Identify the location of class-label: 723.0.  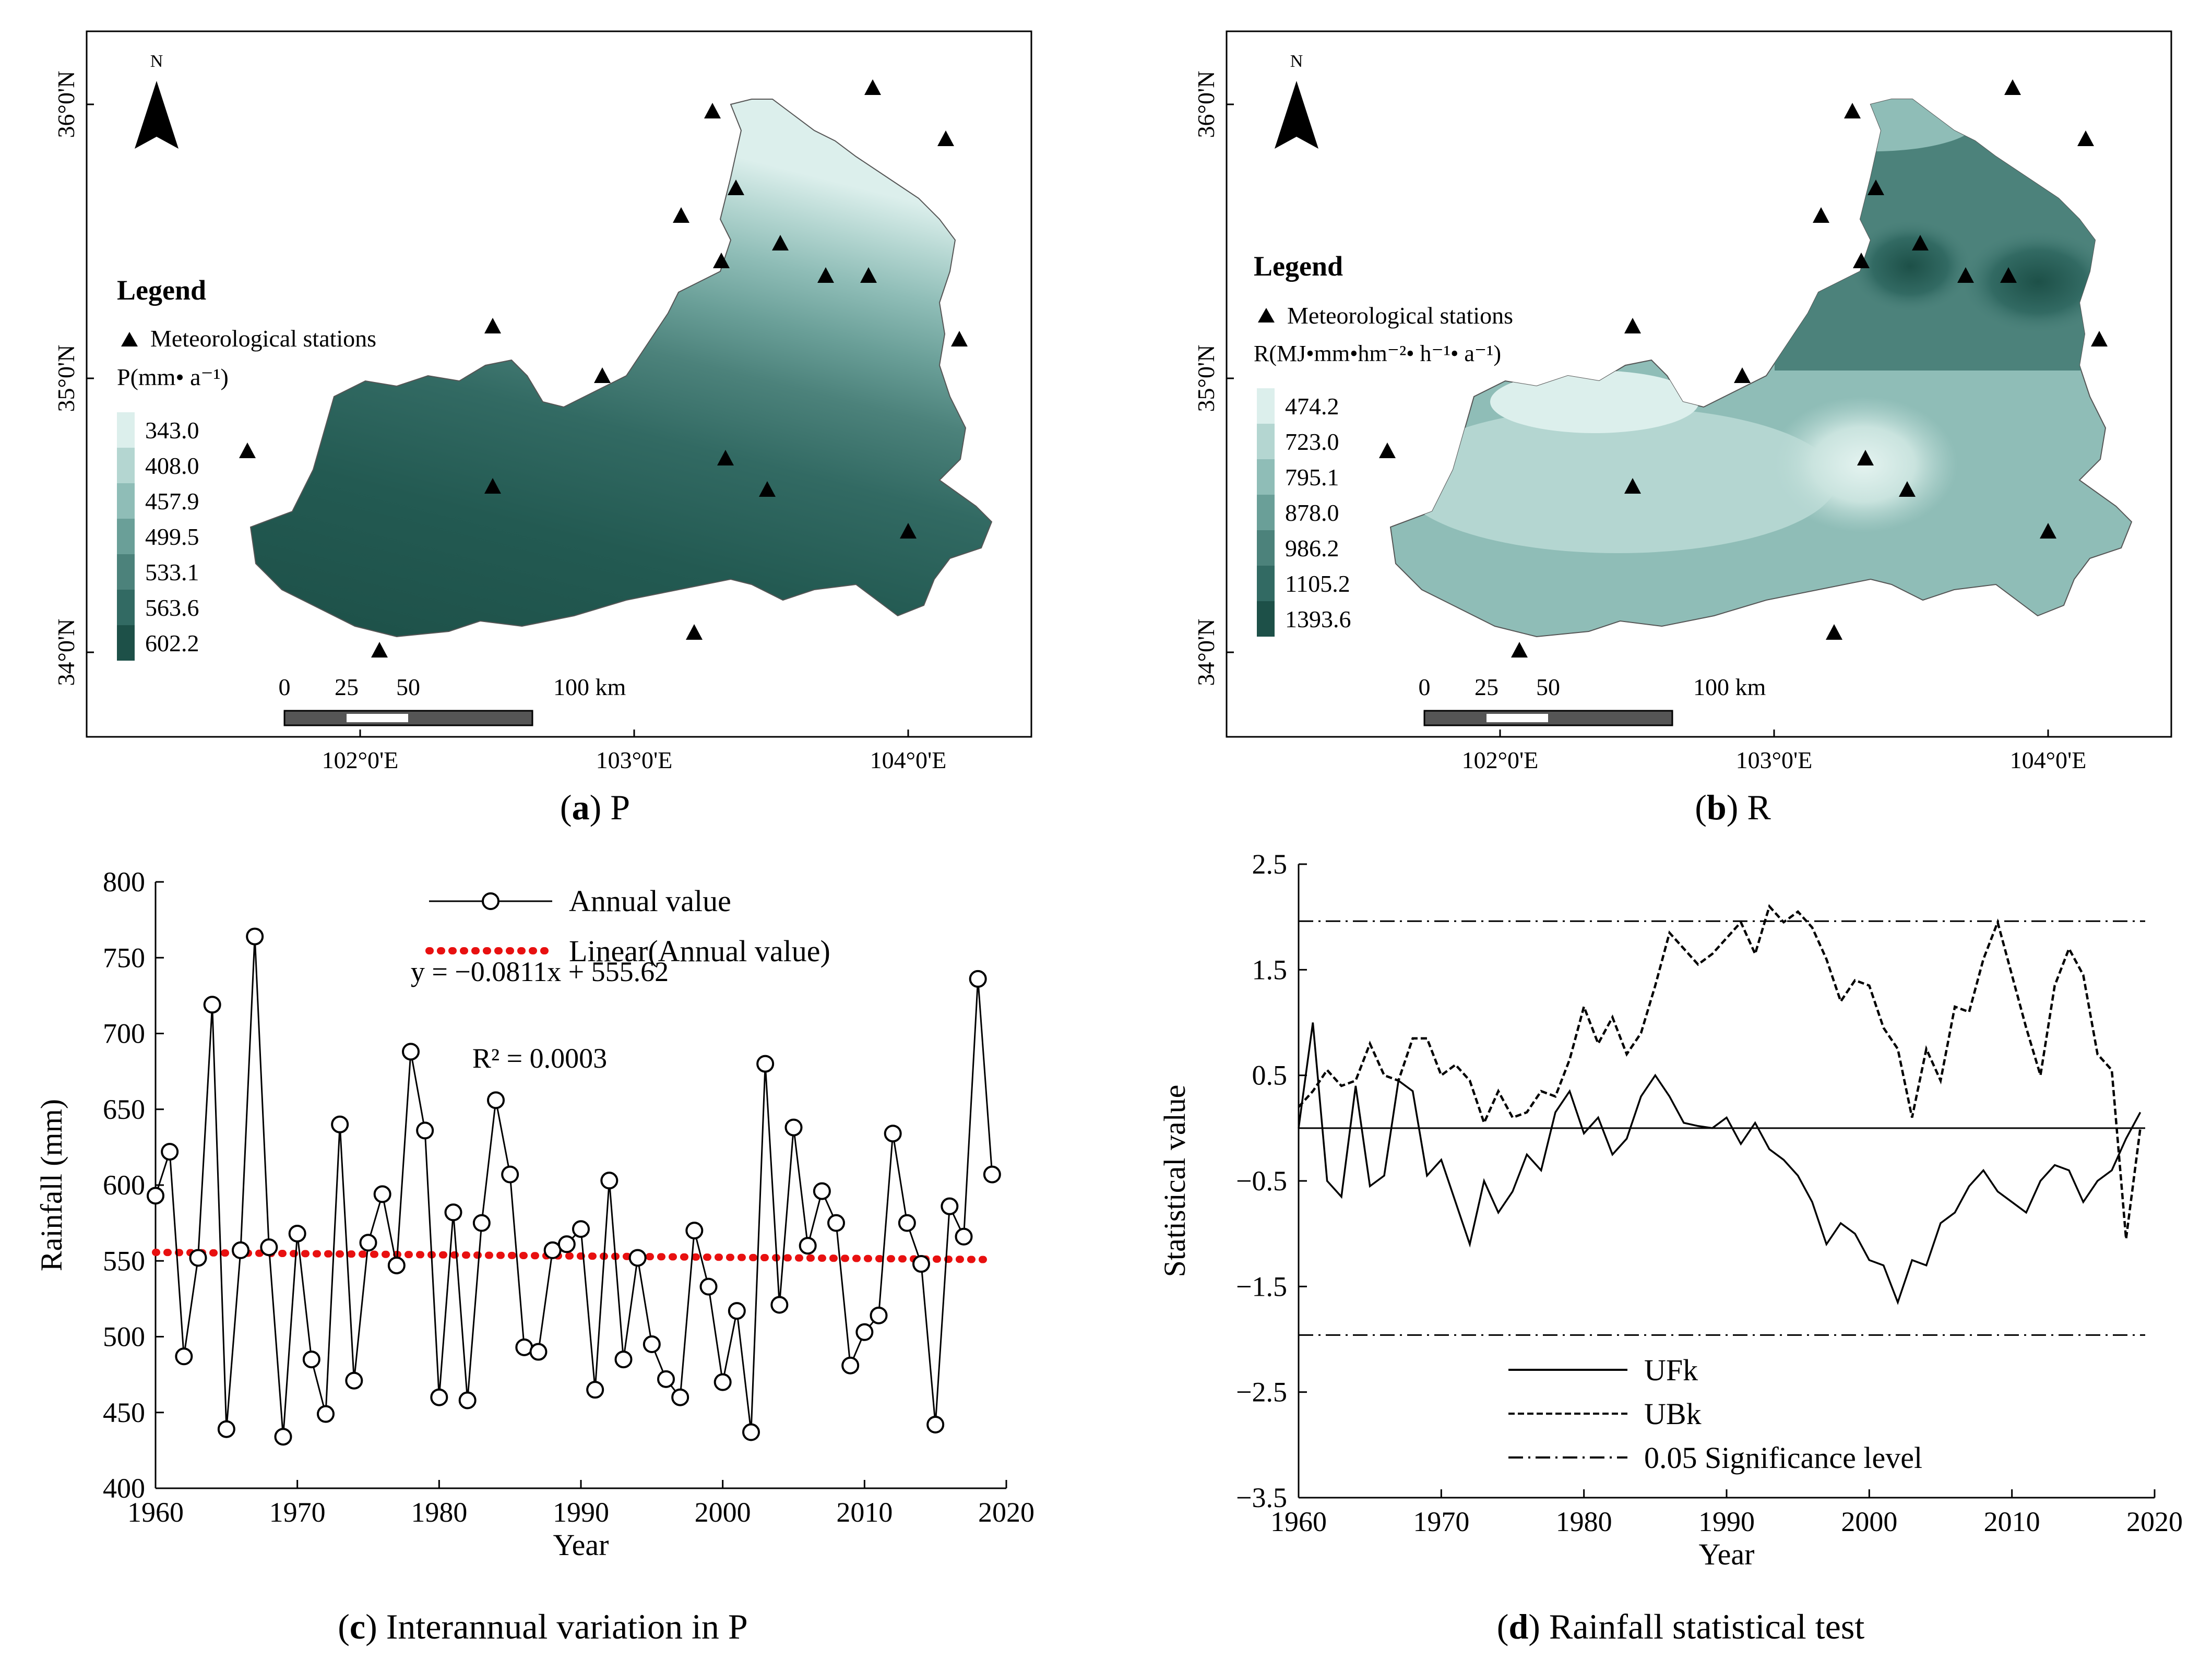
(1312, 441).